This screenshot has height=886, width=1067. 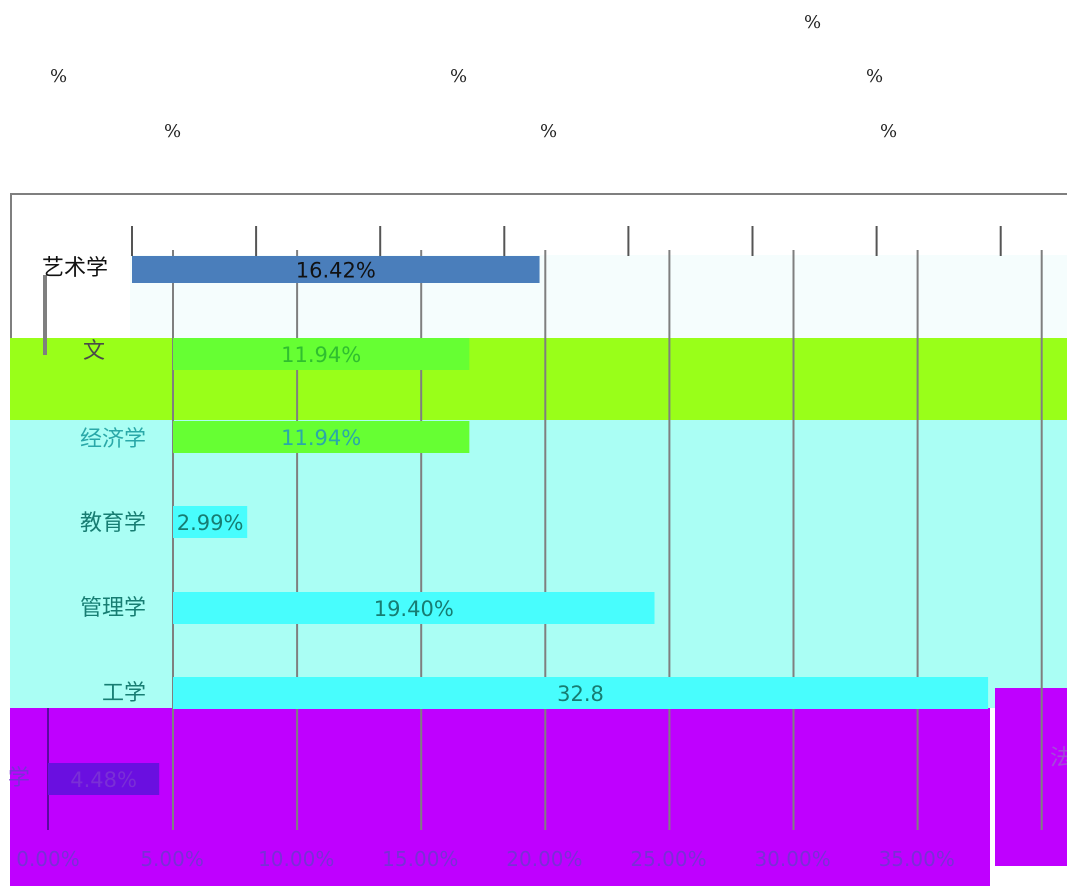 What do you see at coordinates (668, 859) in the screenshot?
I see `x-tick-label: 25.00%` at bounding box center [668, 859].